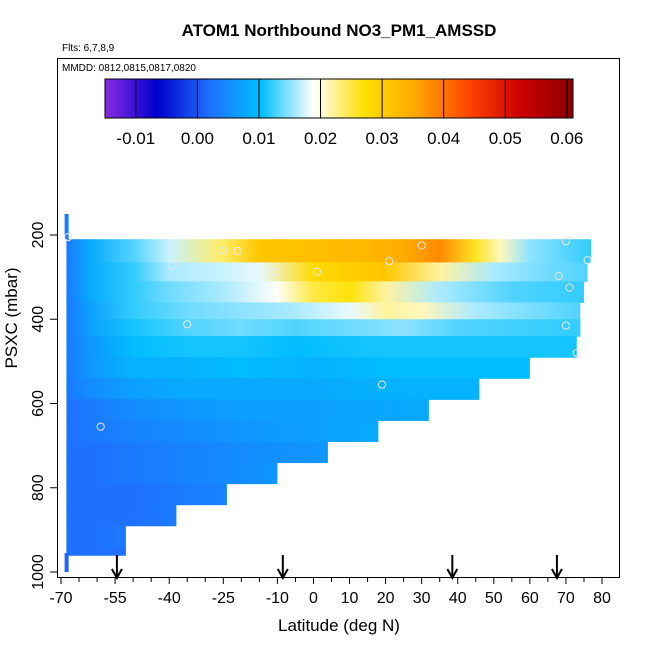 The height and width of the screenshot is (650, 650). Describe the element at coordinates (38, 403) in the screenshot. I see `y-tick-label: 600` at that location.